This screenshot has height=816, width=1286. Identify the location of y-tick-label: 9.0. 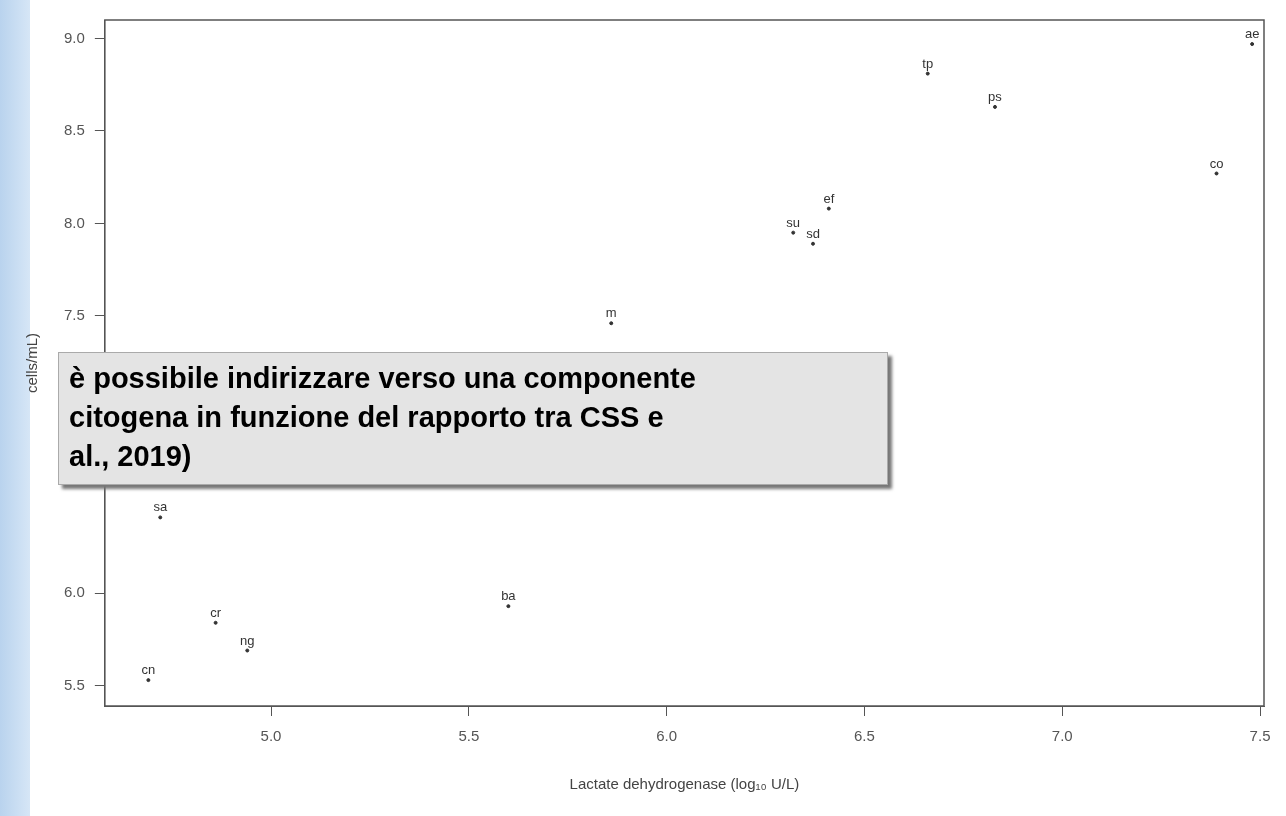
(74, 37).